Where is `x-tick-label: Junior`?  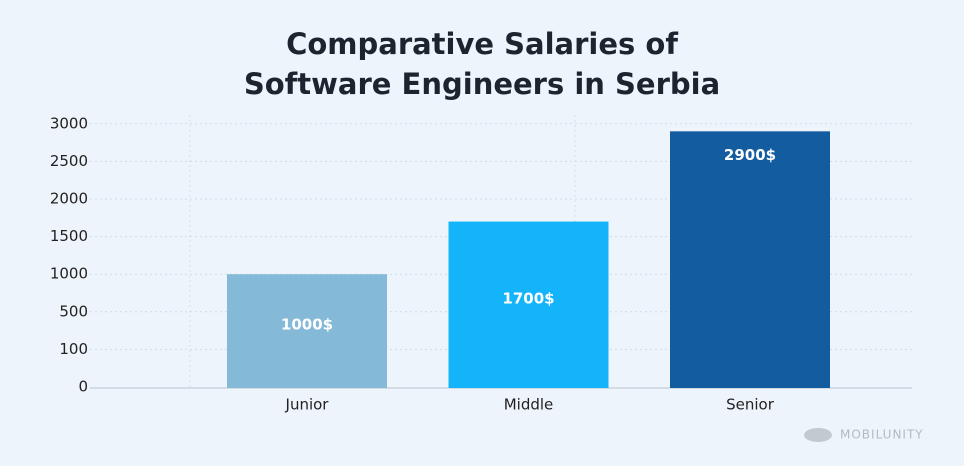
x-tick-label: Junior is located at coordinates (307, 405).